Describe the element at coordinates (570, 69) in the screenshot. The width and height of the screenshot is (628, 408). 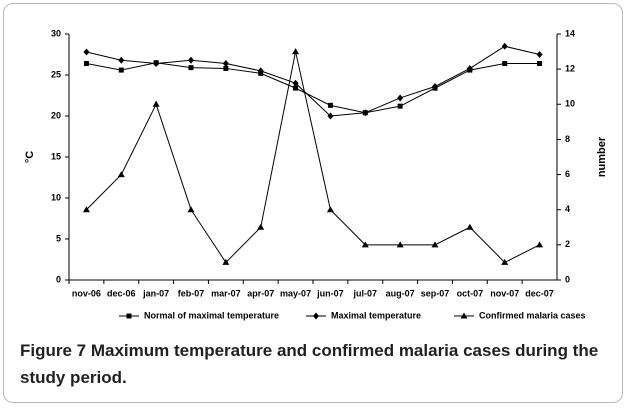
I see `y2-tick-label: 12` at that location.